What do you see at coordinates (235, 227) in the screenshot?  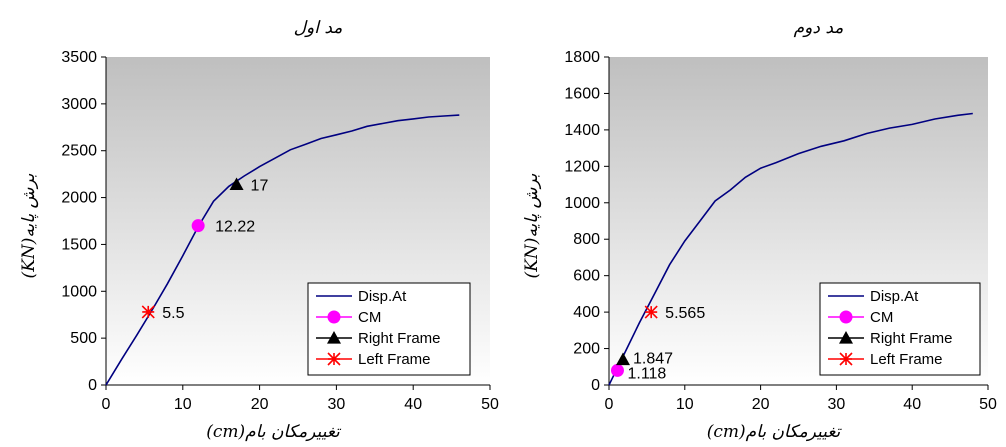 I see `data-label: 12.22` at bounding box center [235, 227].